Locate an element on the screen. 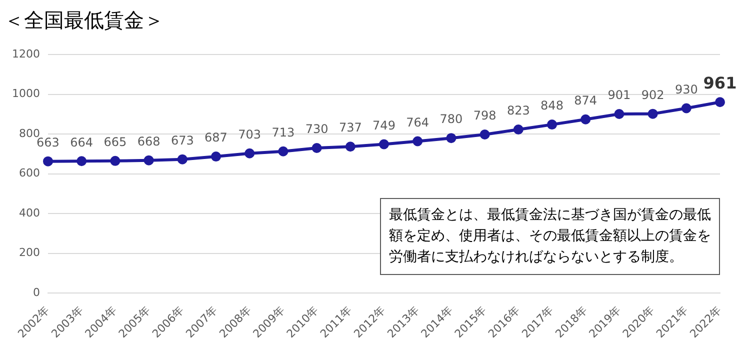 The image size is (750, 344). data-label: 874 is located at coordinates (586, 101).